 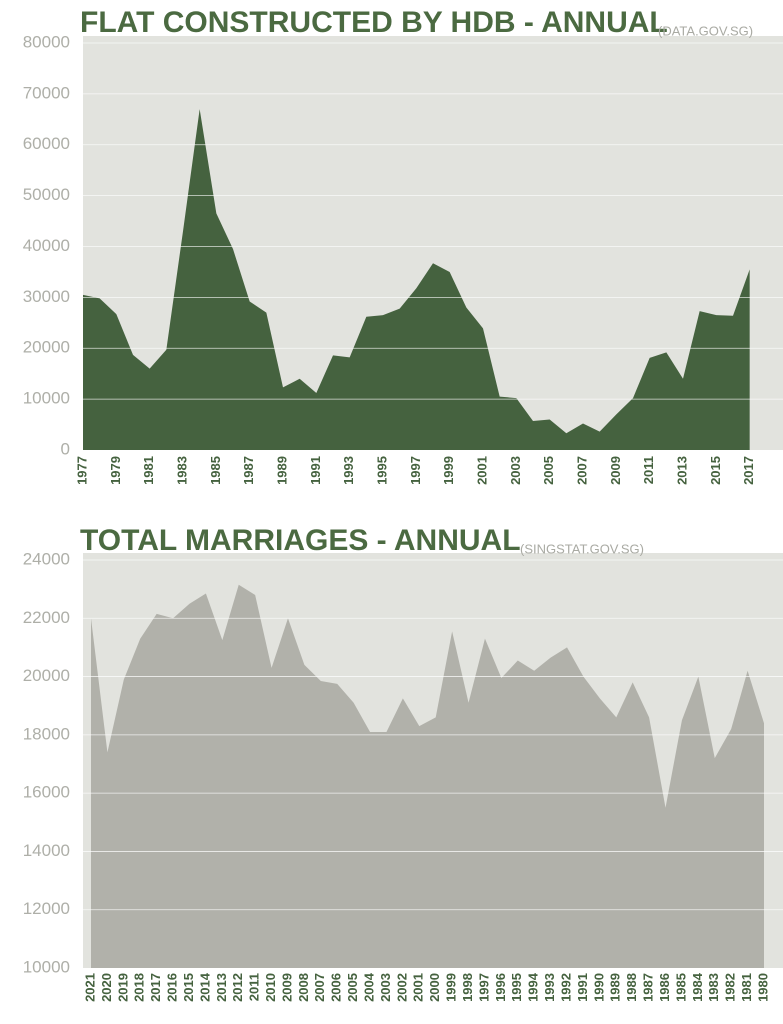 I want to click on chart-subtitle: (SINGSTAT.GOV.SG), so click(x=582, y=548).